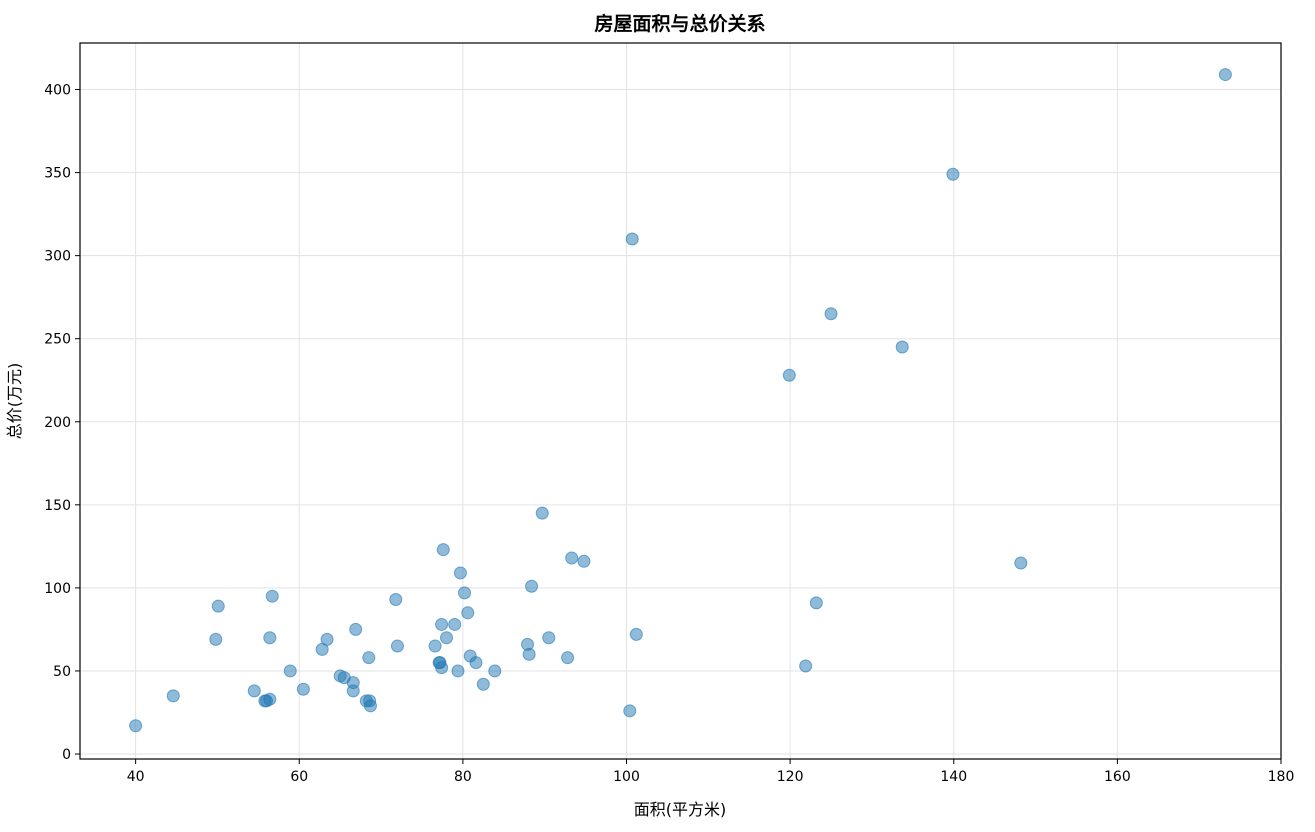 The image size is (1315, 832). What do you see at coordinates (66, 755) in the screenshot?
I see `y-tick-label: 0` at bounding box center [66, 755].